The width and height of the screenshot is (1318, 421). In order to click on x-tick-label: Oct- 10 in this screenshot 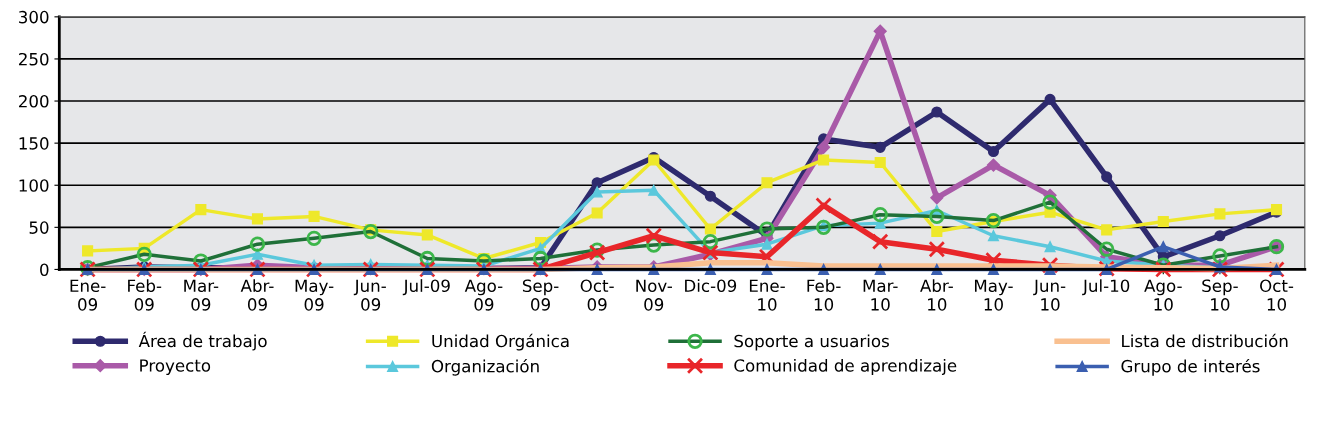, I will do `click(1277, 295)`.